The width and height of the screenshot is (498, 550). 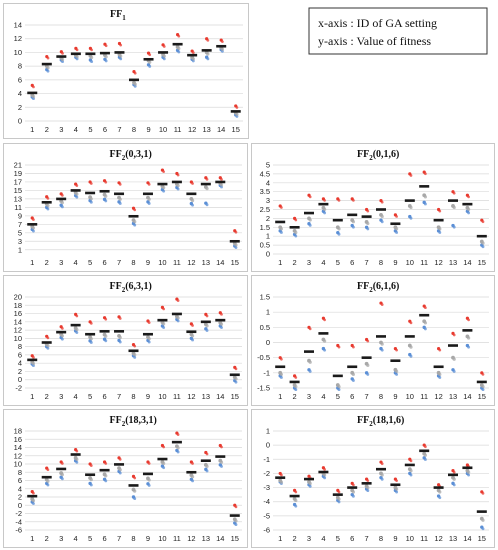 I want to click on x-tick-label: 4, so click(x=323, y=538).